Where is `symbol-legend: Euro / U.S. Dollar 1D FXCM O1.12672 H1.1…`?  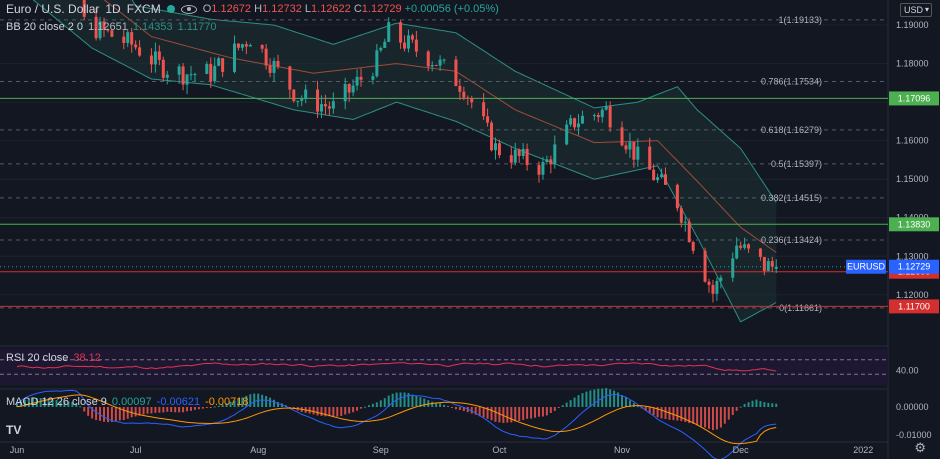 symbol-legend: Euro / U.S. Dollar 1D FXCM O1.12672 H1.1… is located at coordinates (252, 9).